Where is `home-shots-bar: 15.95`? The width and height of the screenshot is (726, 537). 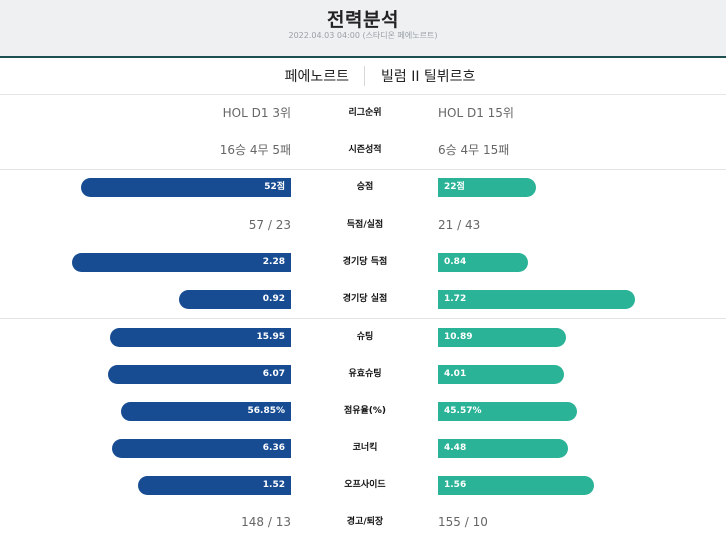 home-shots-bar: 15.95 is located at coordinates (200, 337).